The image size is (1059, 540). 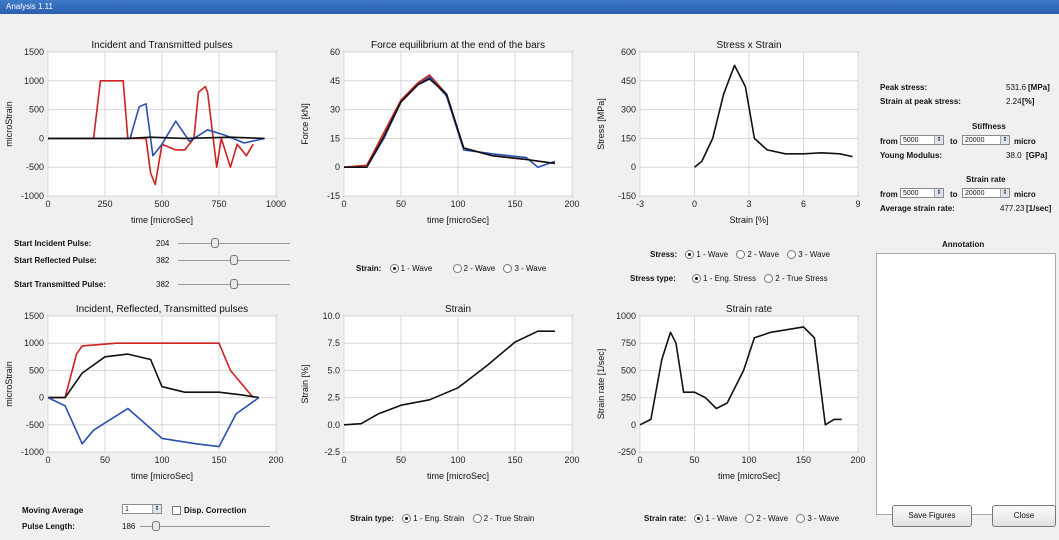 What do you see at coordinates (372, 518) in the screenshot?
I see `strain-type-label: Strain type:` at bounding box center [372, 518].